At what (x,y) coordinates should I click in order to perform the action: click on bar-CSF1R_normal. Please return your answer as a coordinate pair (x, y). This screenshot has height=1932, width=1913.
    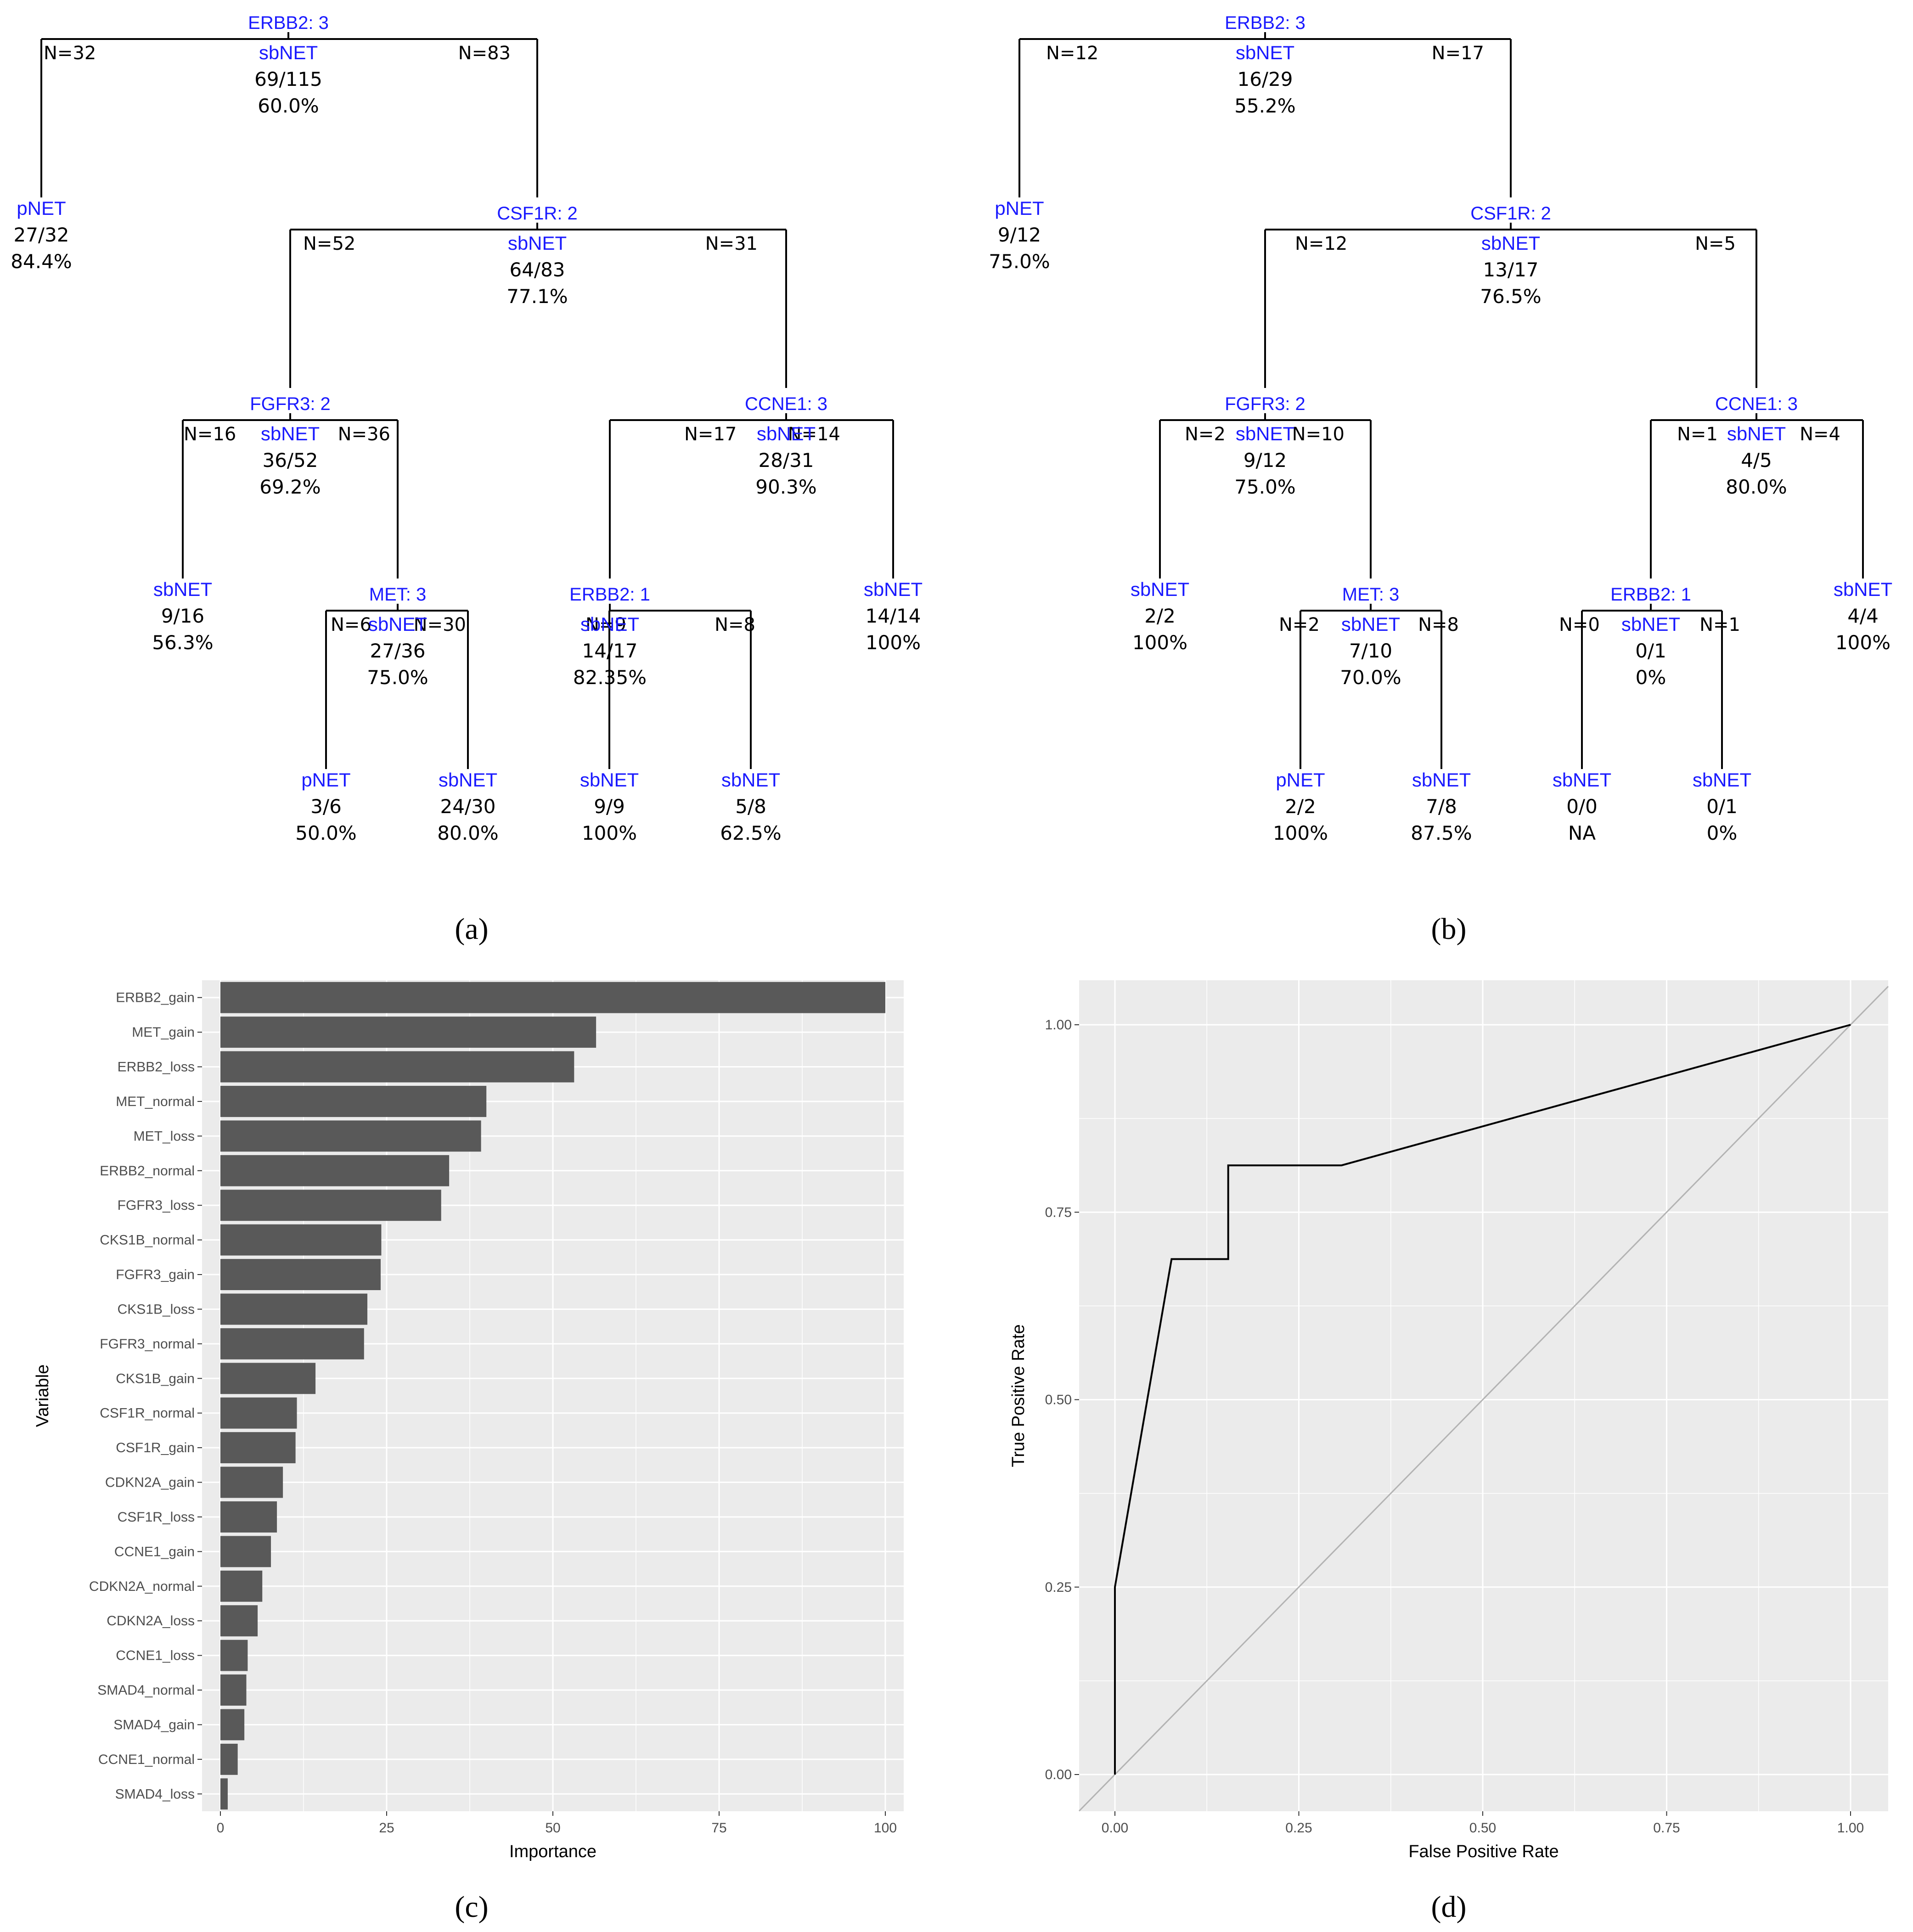
    Looking at the image, I should click on (258, 1413).